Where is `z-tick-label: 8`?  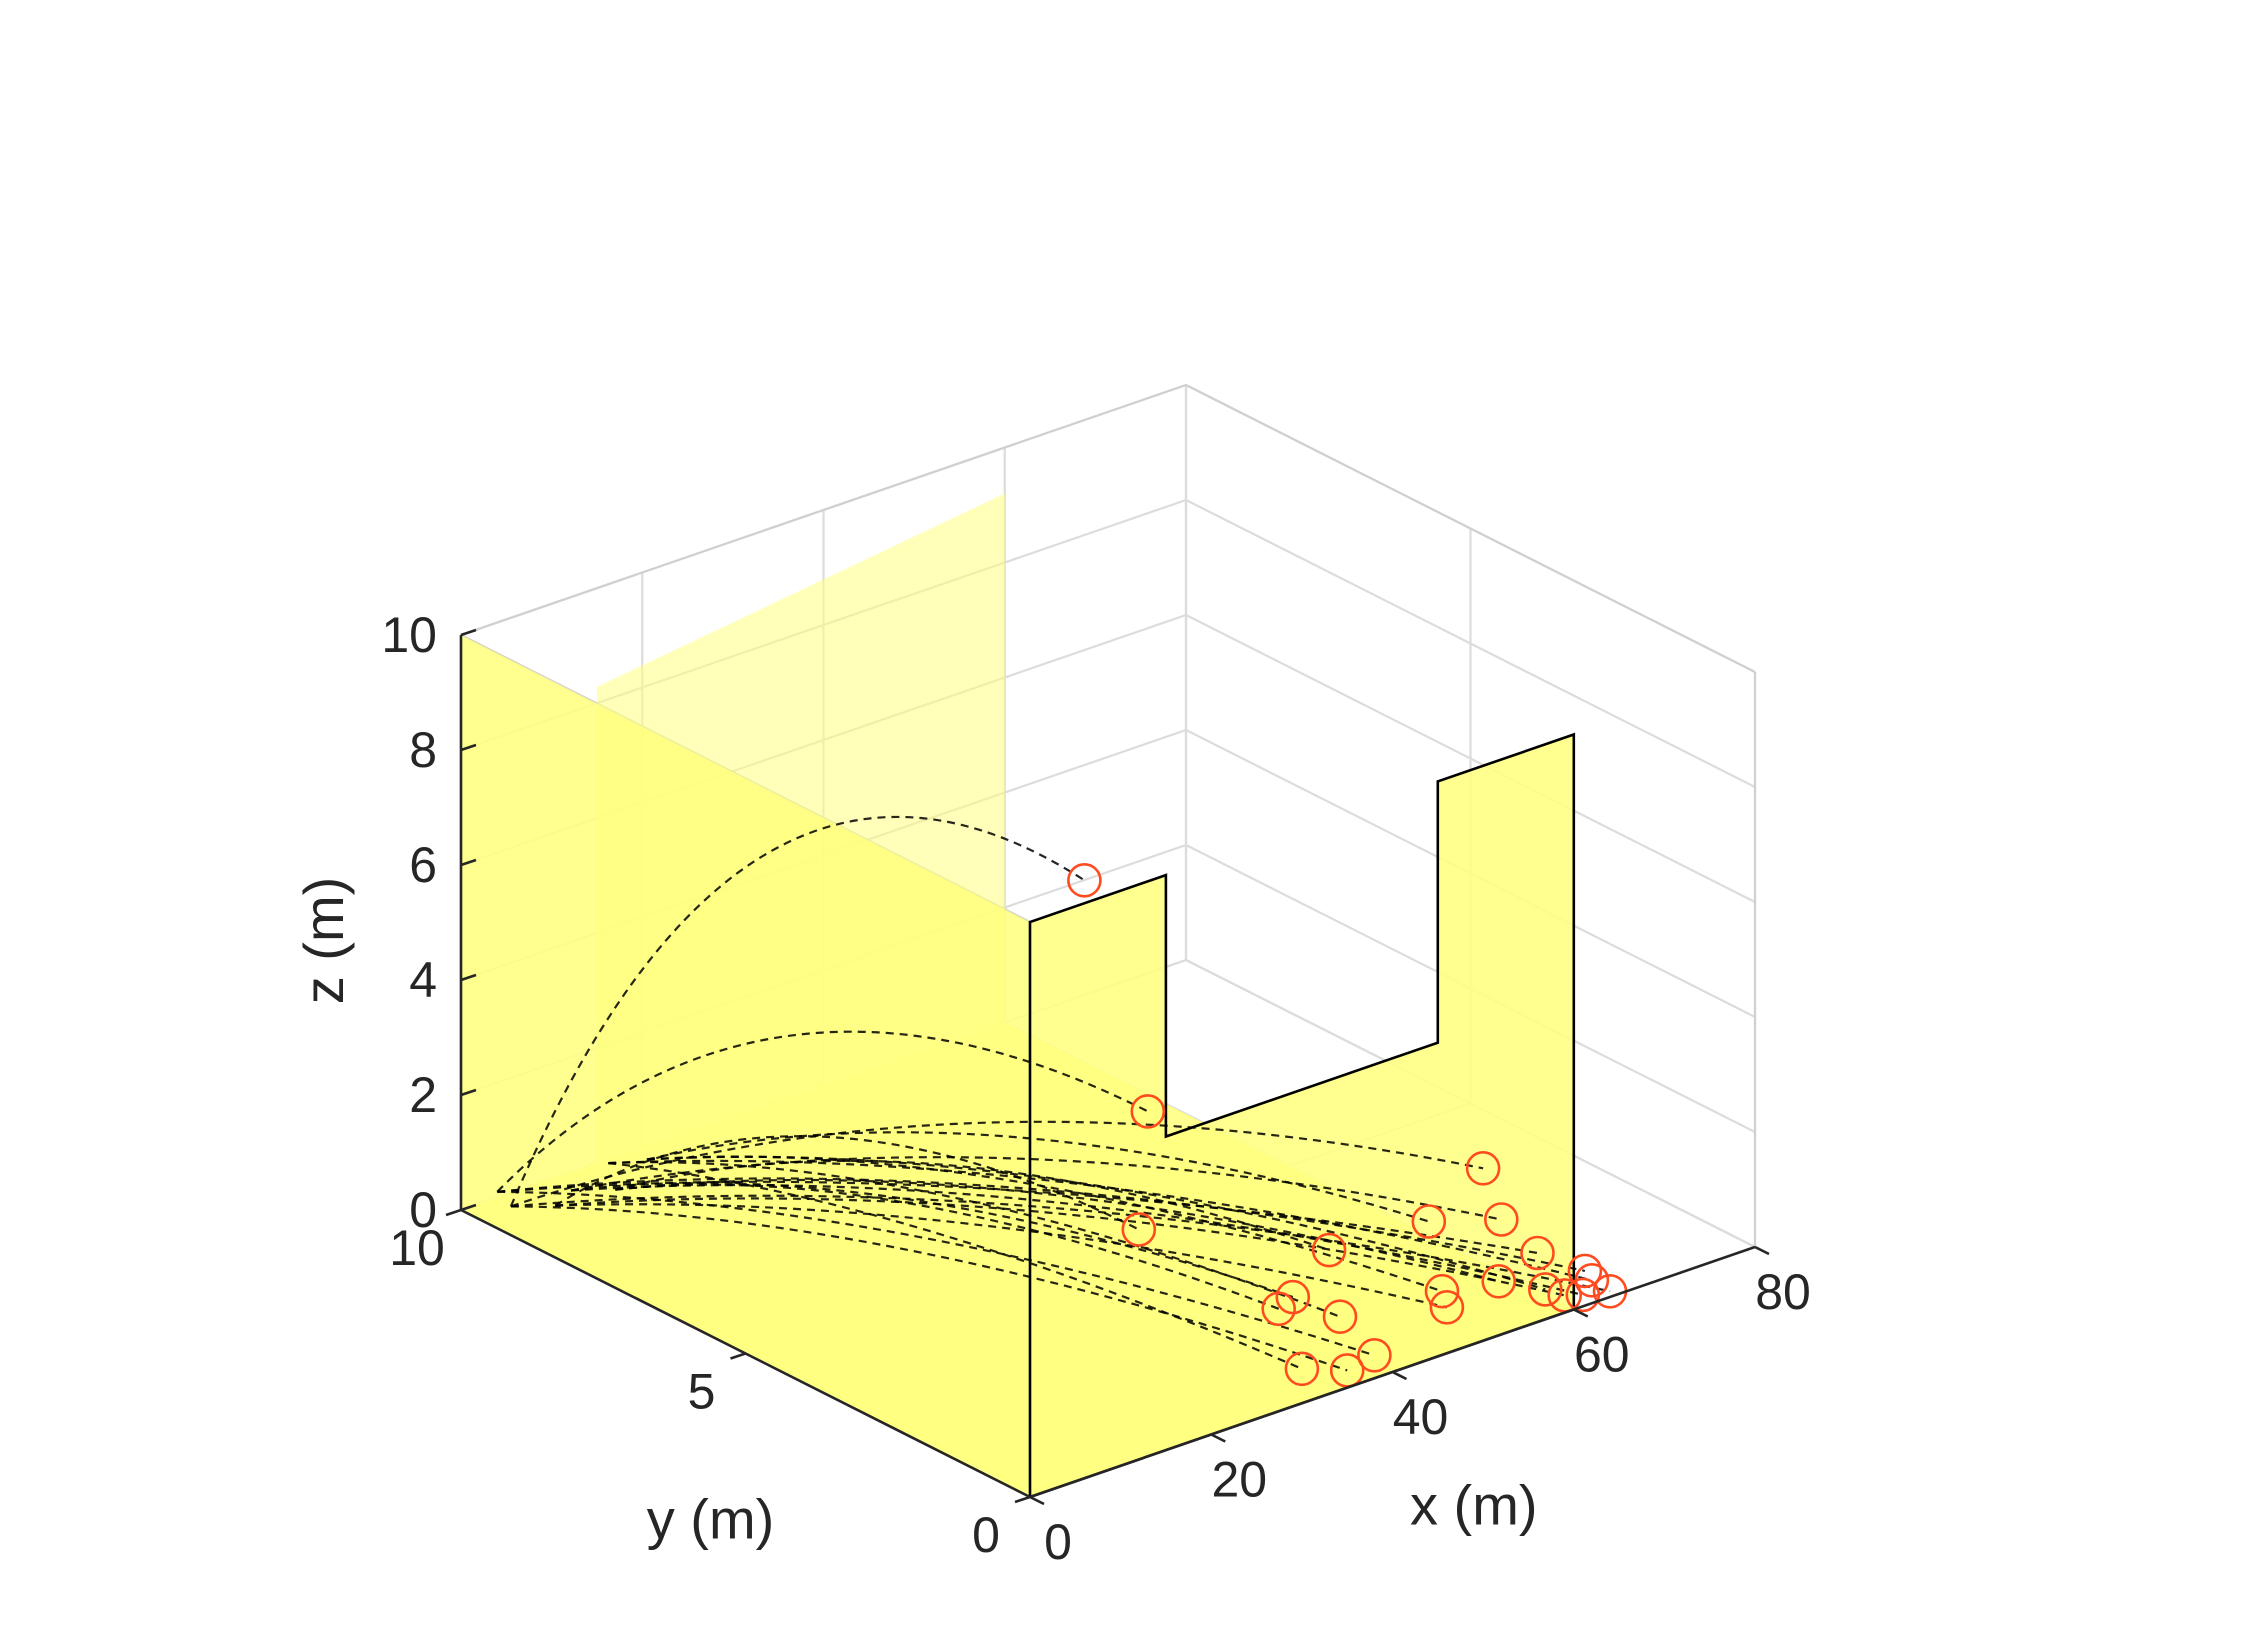
z-tick-label: 8 is located at coordinates (423, 750).